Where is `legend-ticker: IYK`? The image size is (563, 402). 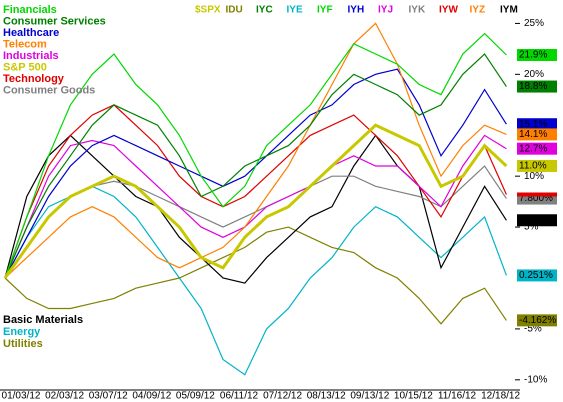
legend-ticker: IYK is located at coordinates (417, 10).